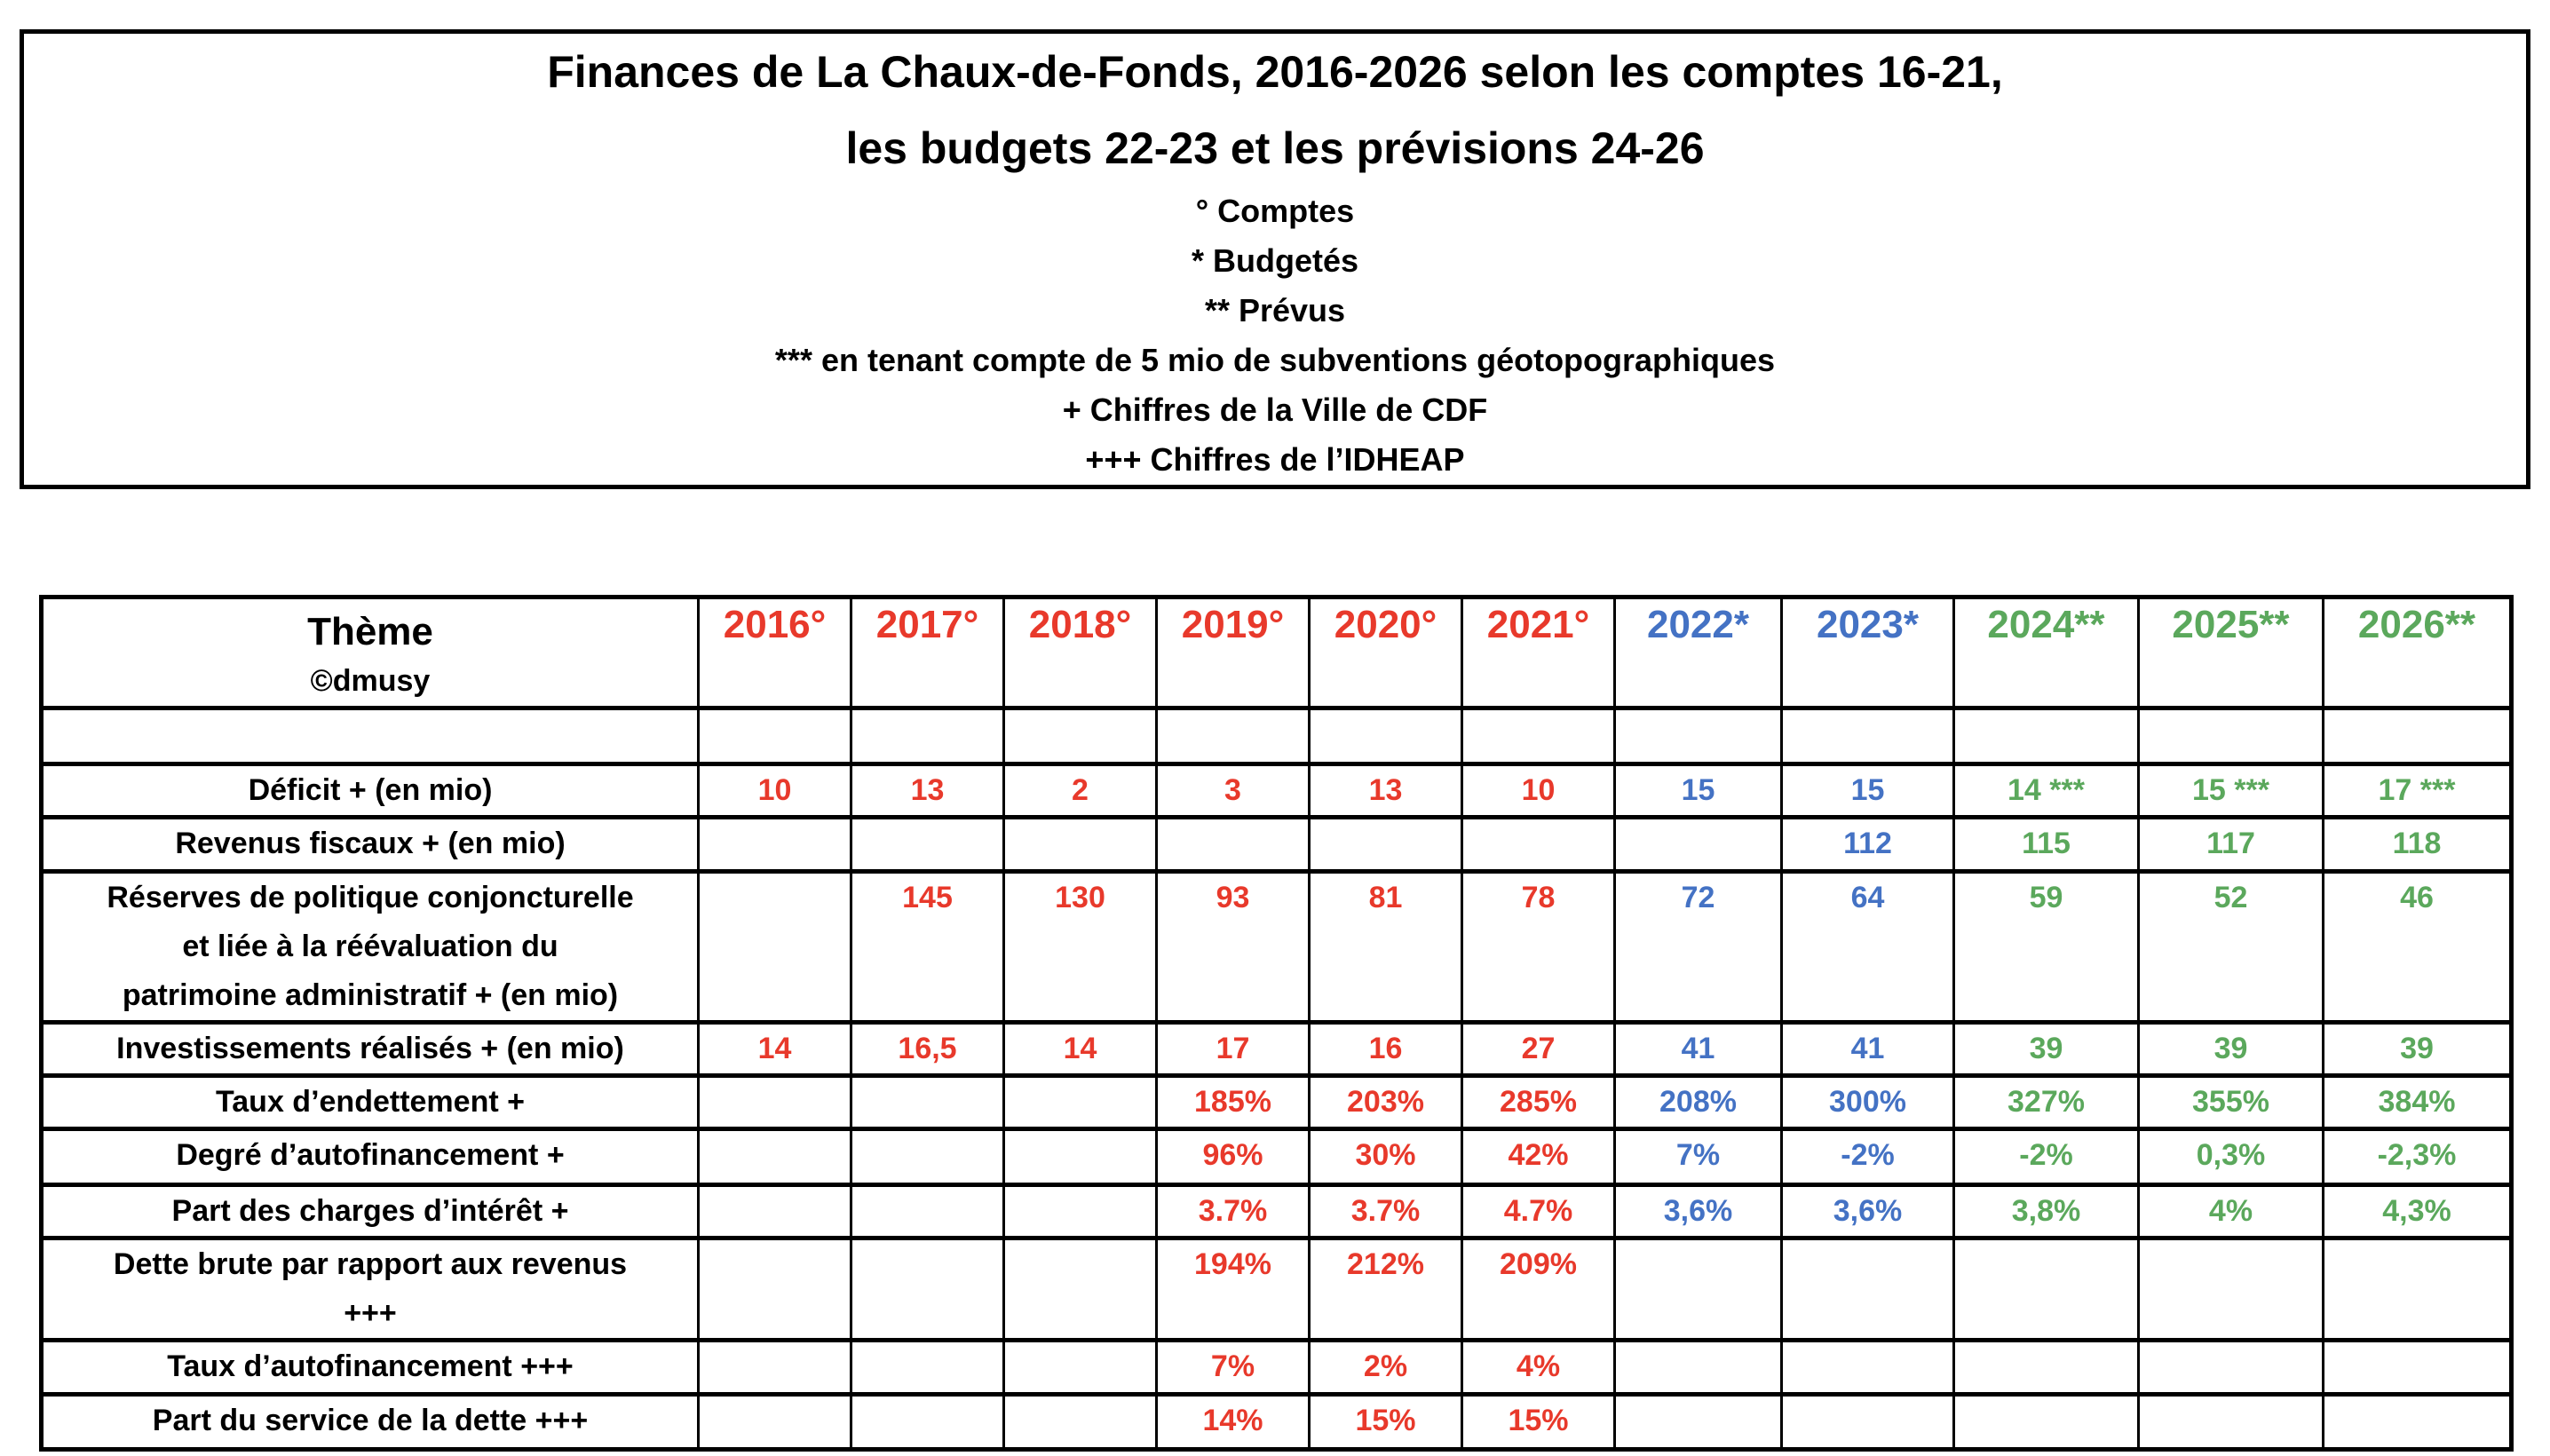  What do you see at coordinates (2046, 1211) in the screenshot?
I see `value-cell: 3,8%` at bounding box center [2046, 1211].